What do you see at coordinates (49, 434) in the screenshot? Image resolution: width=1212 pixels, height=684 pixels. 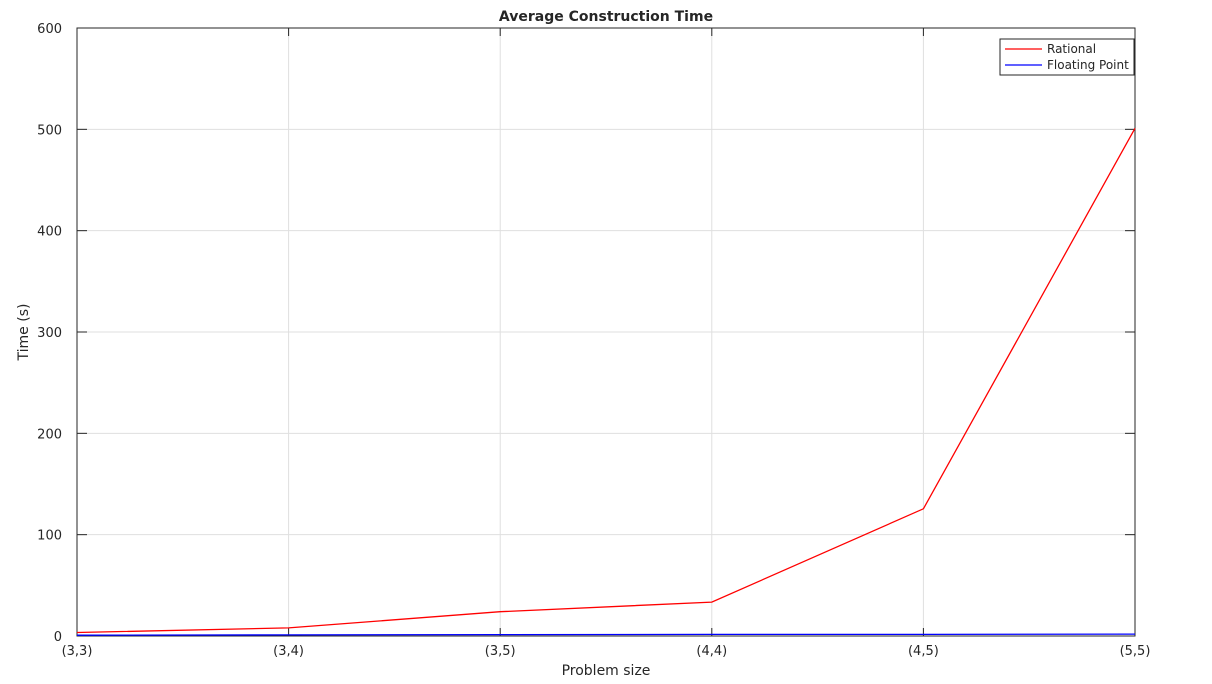 I see `y-tick-label: 200` at bounding box center [49, 434].